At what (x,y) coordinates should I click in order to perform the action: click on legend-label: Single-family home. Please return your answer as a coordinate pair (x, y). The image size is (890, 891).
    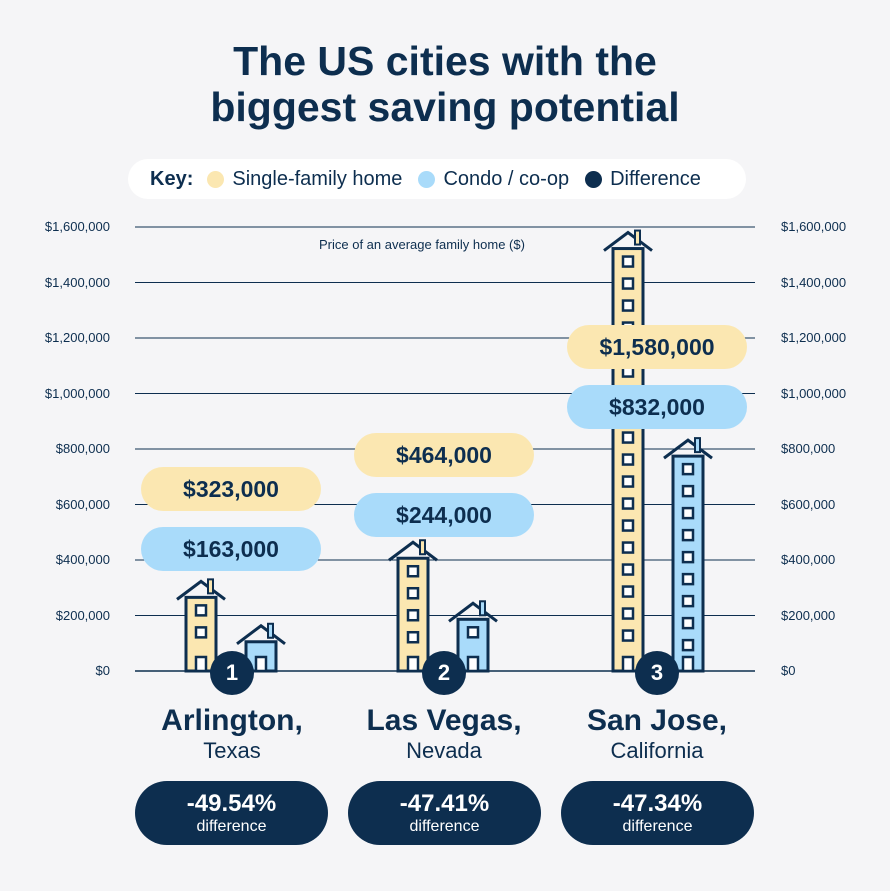
    Looking at the image, I should click on (317, 178).